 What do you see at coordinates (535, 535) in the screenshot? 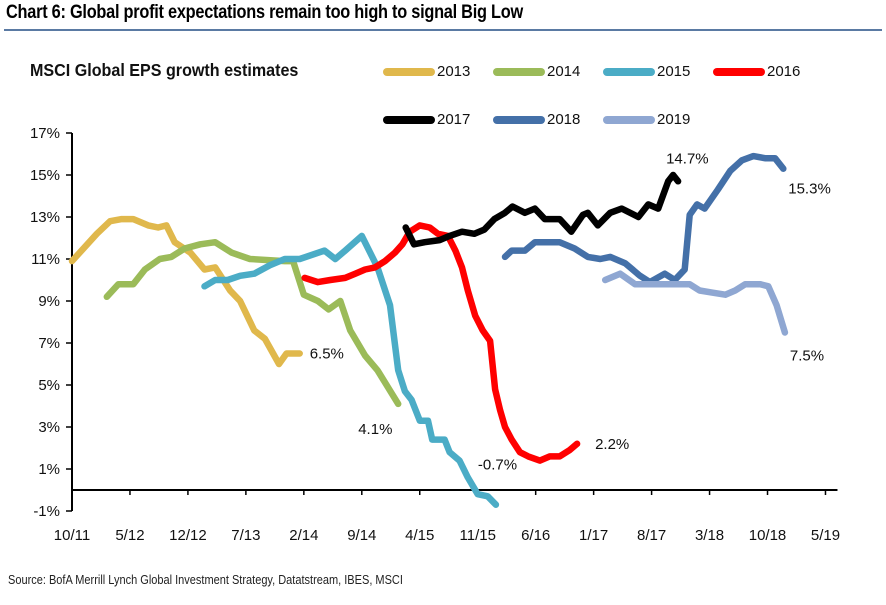
I see `x-tick-label: 6/16` at bounding box center [535, 535].